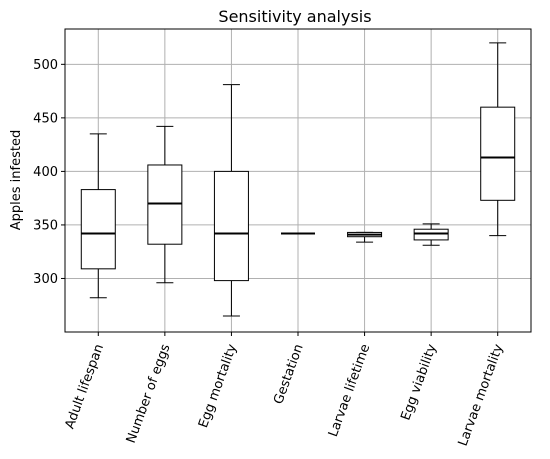 The width and height of the screenshot is (550, 459). I want to click on x-tick-label: Egg mortality, so click(218, 386).